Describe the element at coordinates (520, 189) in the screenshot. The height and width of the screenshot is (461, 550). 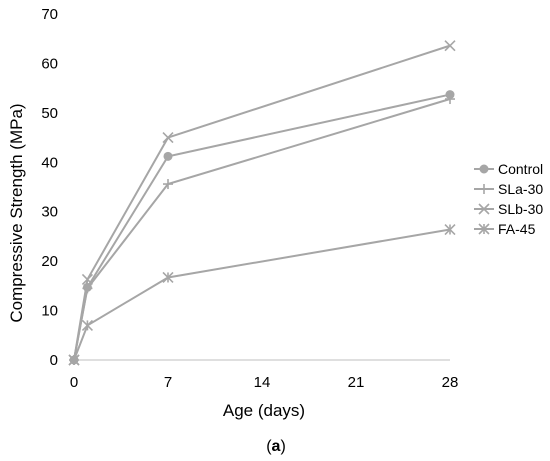
I see `legend-label: SLa-30` at that location.